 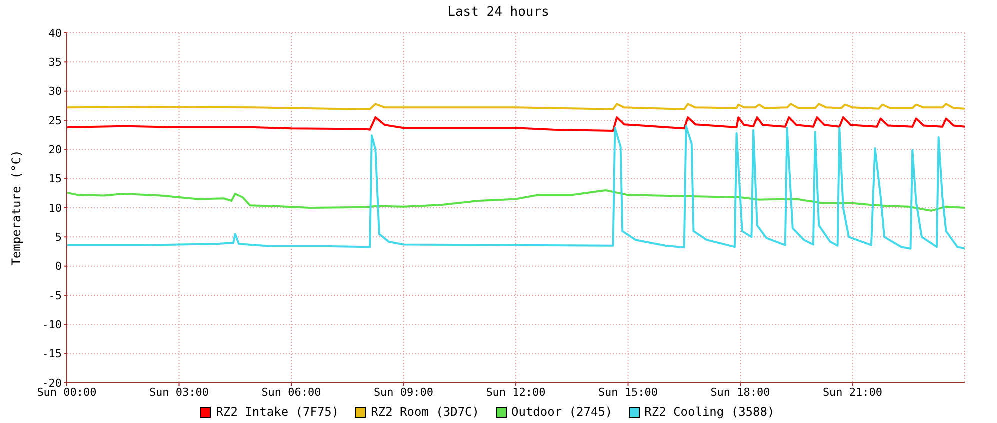 I want to click on legend-label: Outdoor (2745), so click(x=561, y=412).